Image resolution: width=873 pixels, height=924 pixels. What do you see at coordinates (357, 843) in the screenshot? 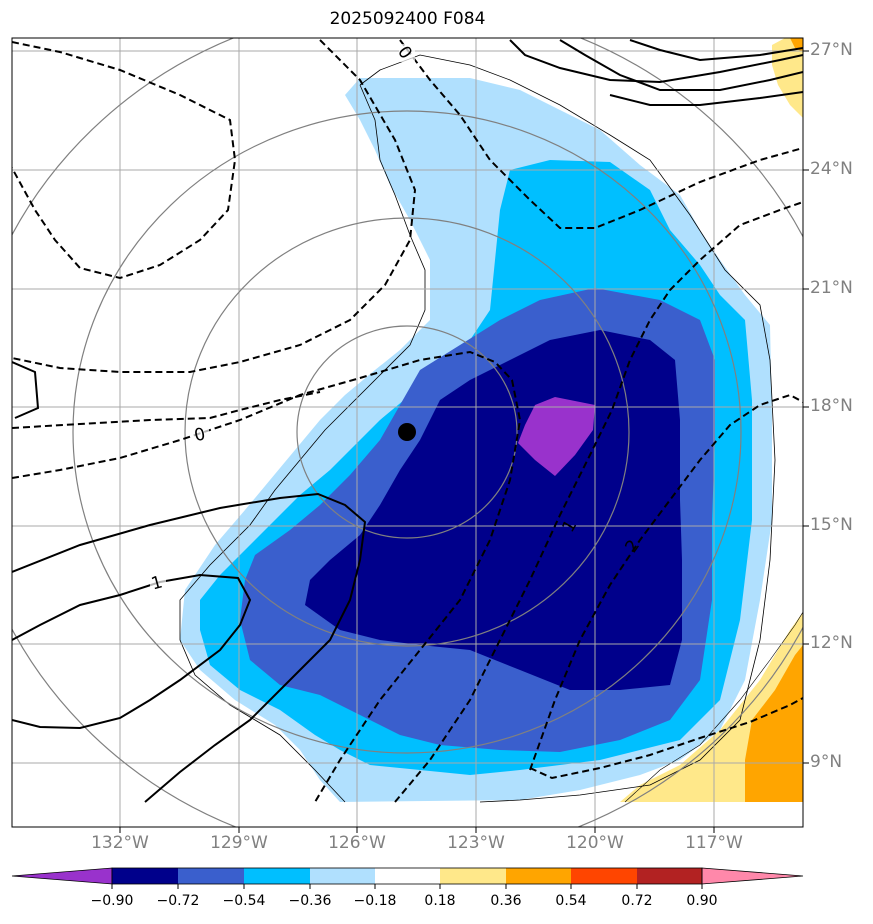
I see `lon-label: 126°W` at bounding box center [357, 843].